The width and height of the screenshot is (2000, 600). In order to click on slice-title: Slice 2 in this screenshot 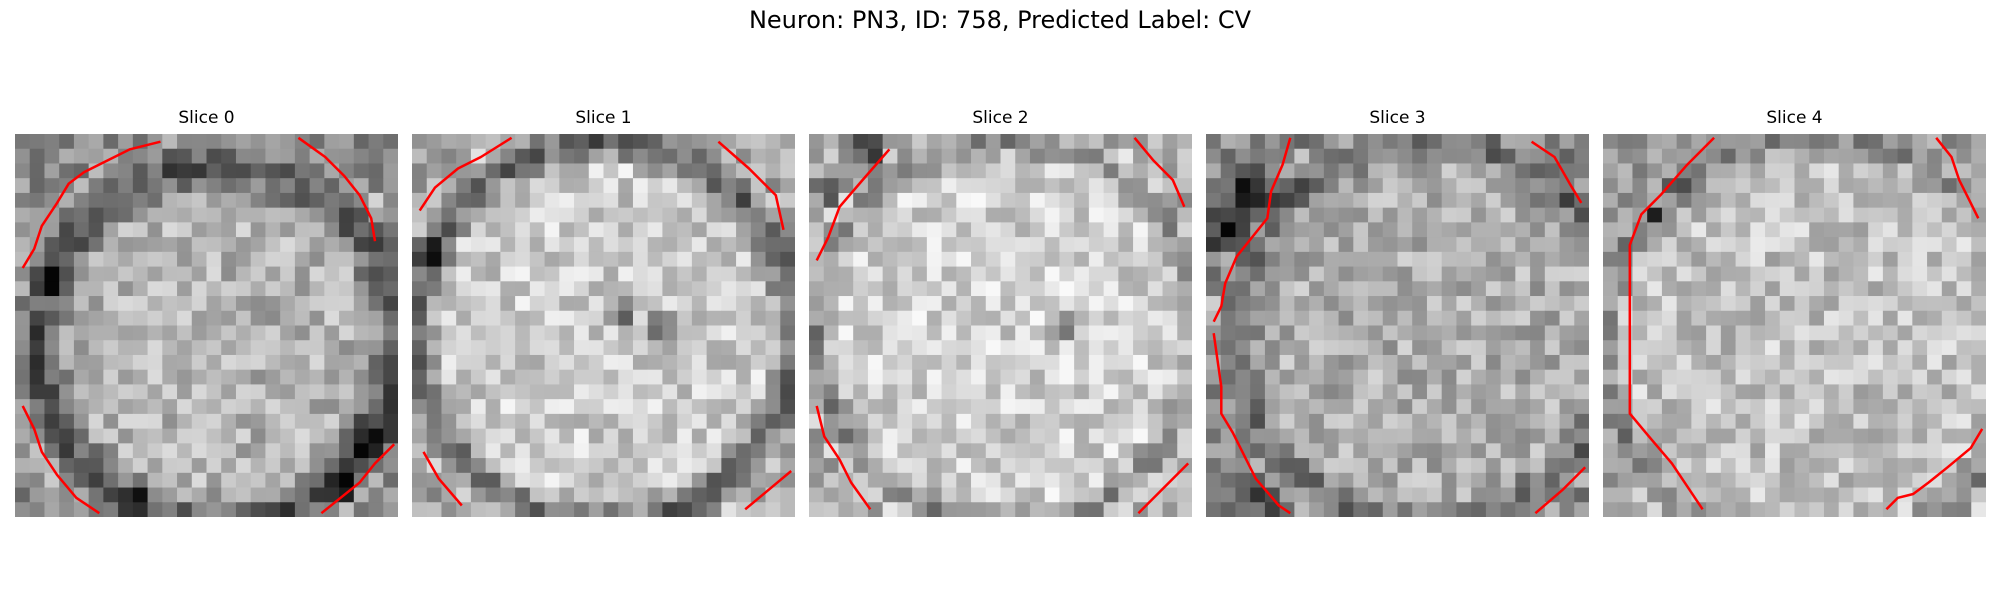, I will do `click(1000, 118)`.